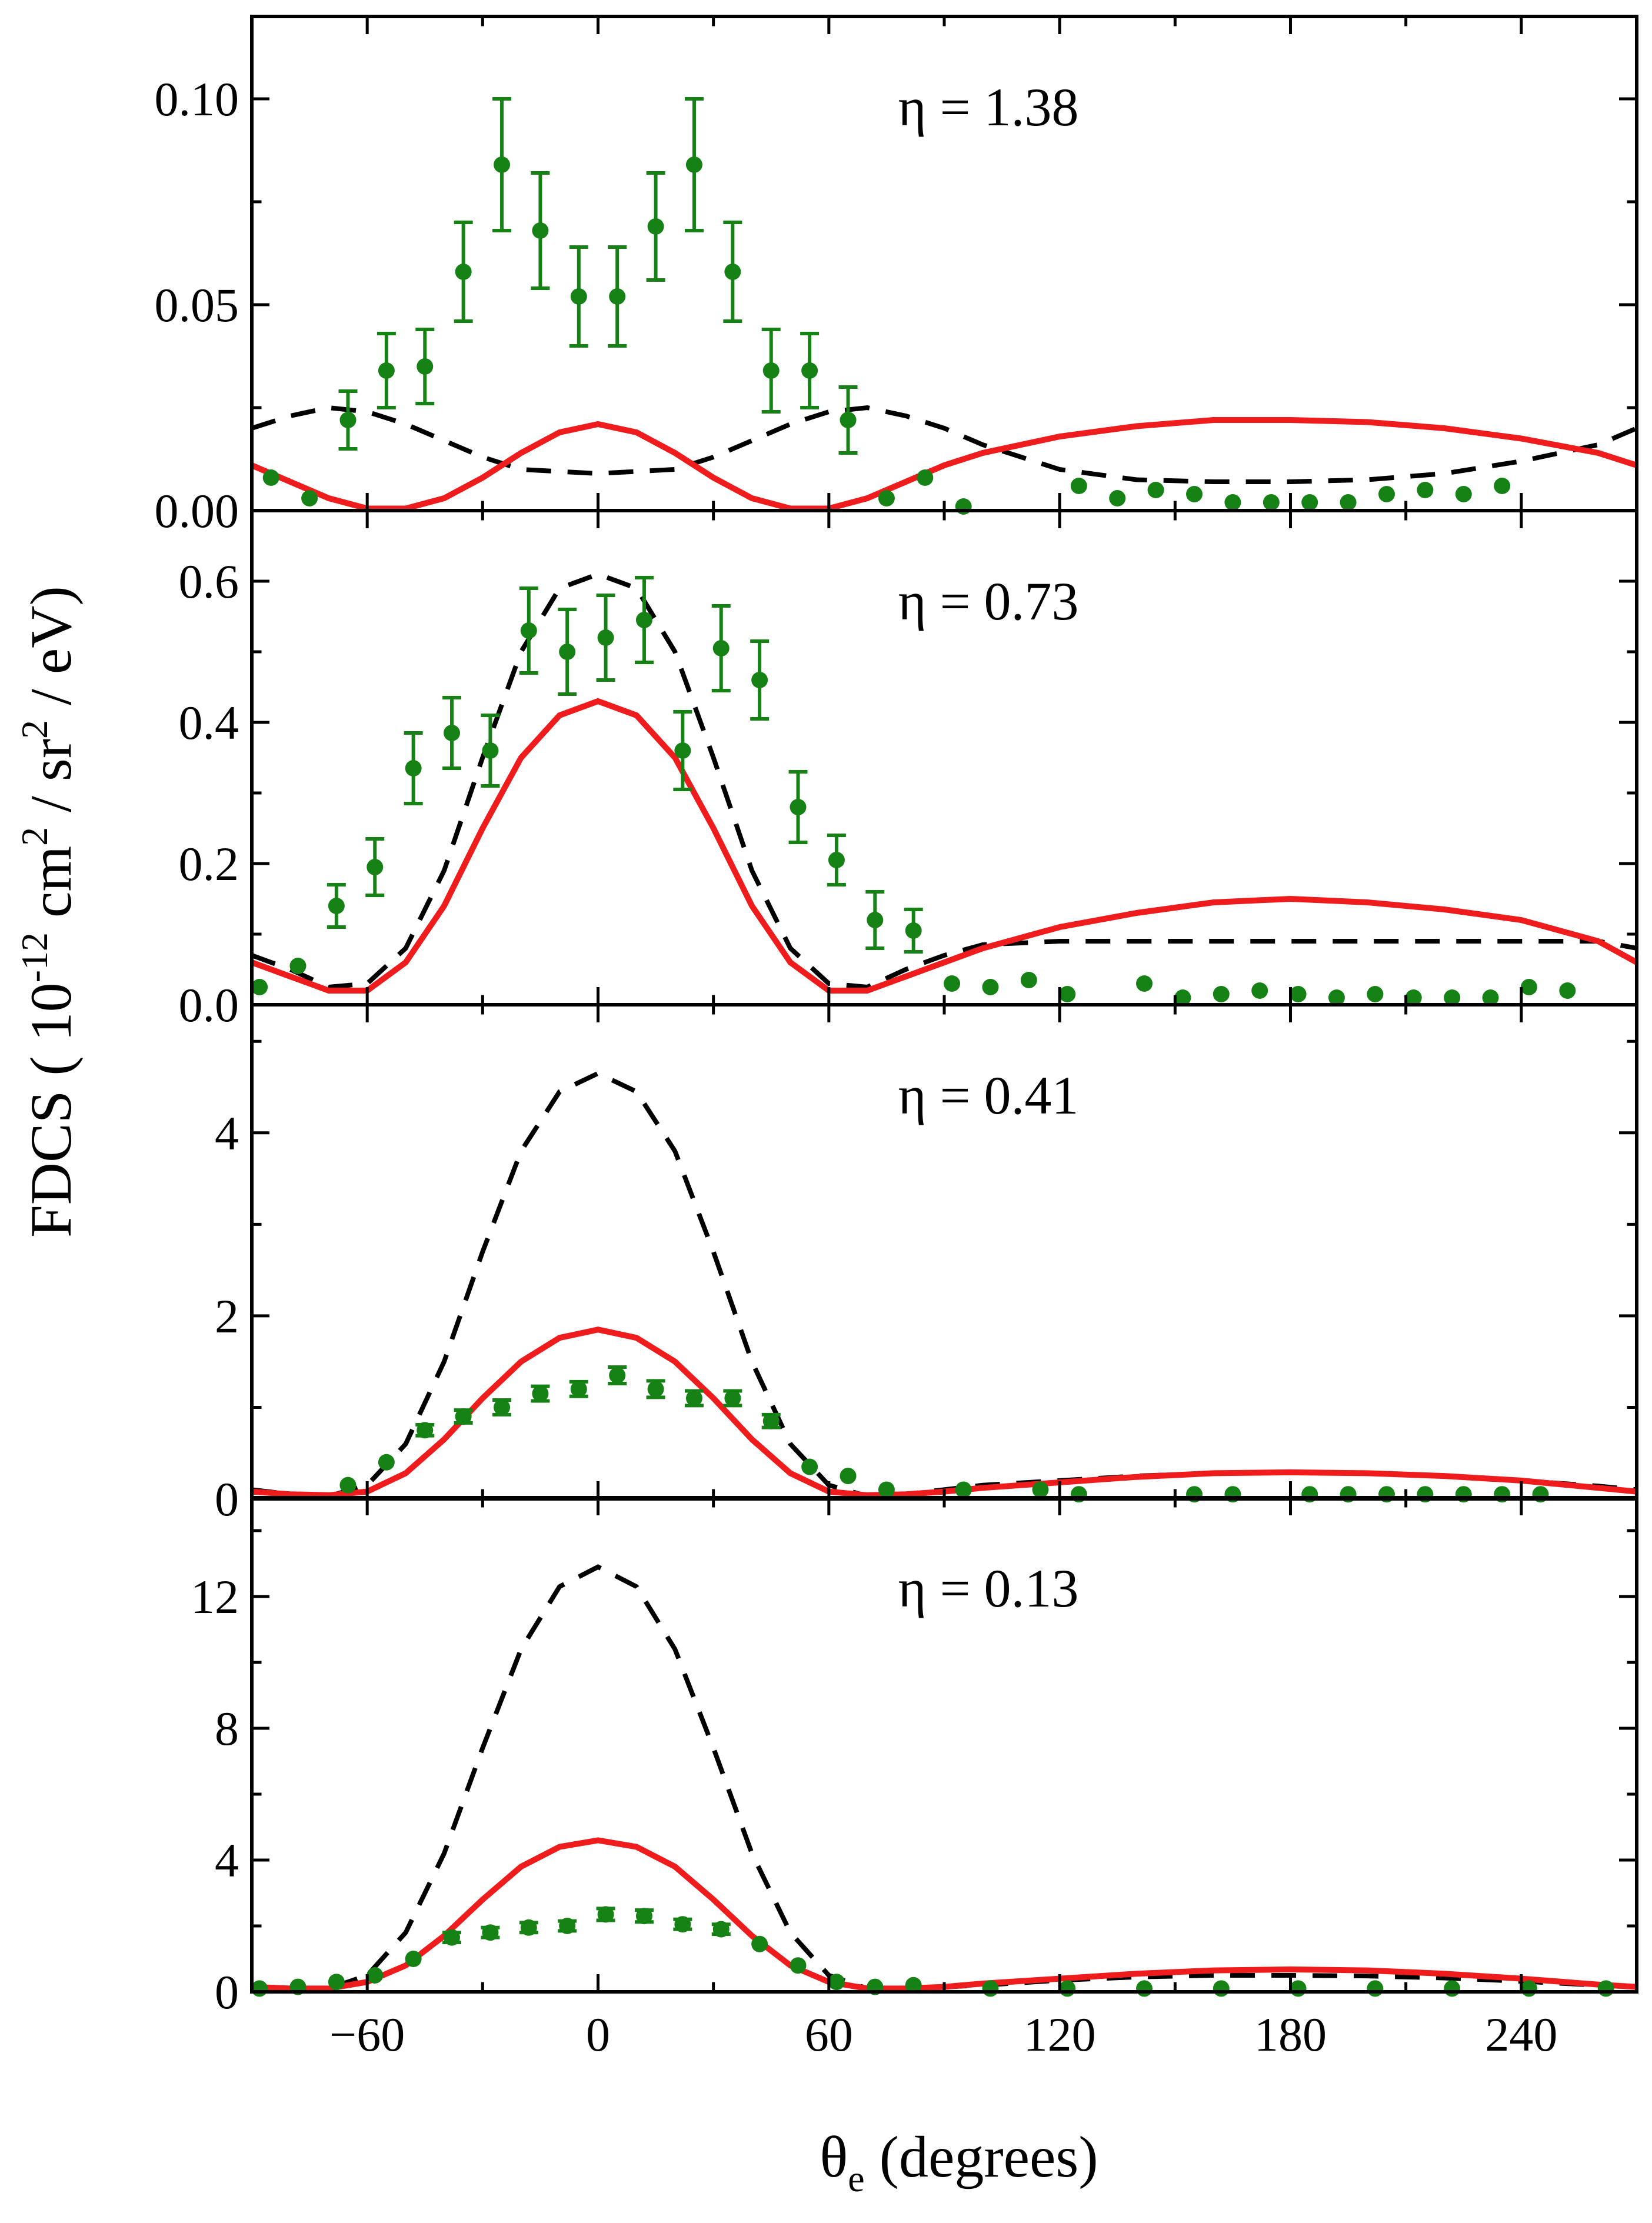  I want to click on eta-label: η = 1.38, so click(988, 107).